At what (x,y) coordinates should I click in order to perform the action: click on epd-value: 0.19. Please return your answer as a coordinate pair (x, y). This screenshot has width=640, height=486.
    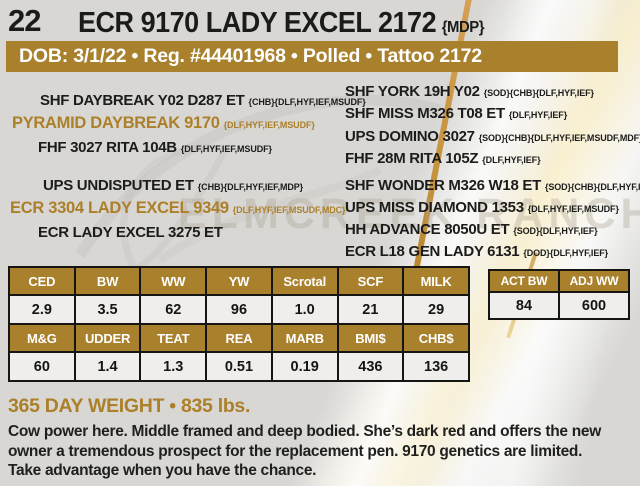
    Looking at the image, I should click on (304, 366).